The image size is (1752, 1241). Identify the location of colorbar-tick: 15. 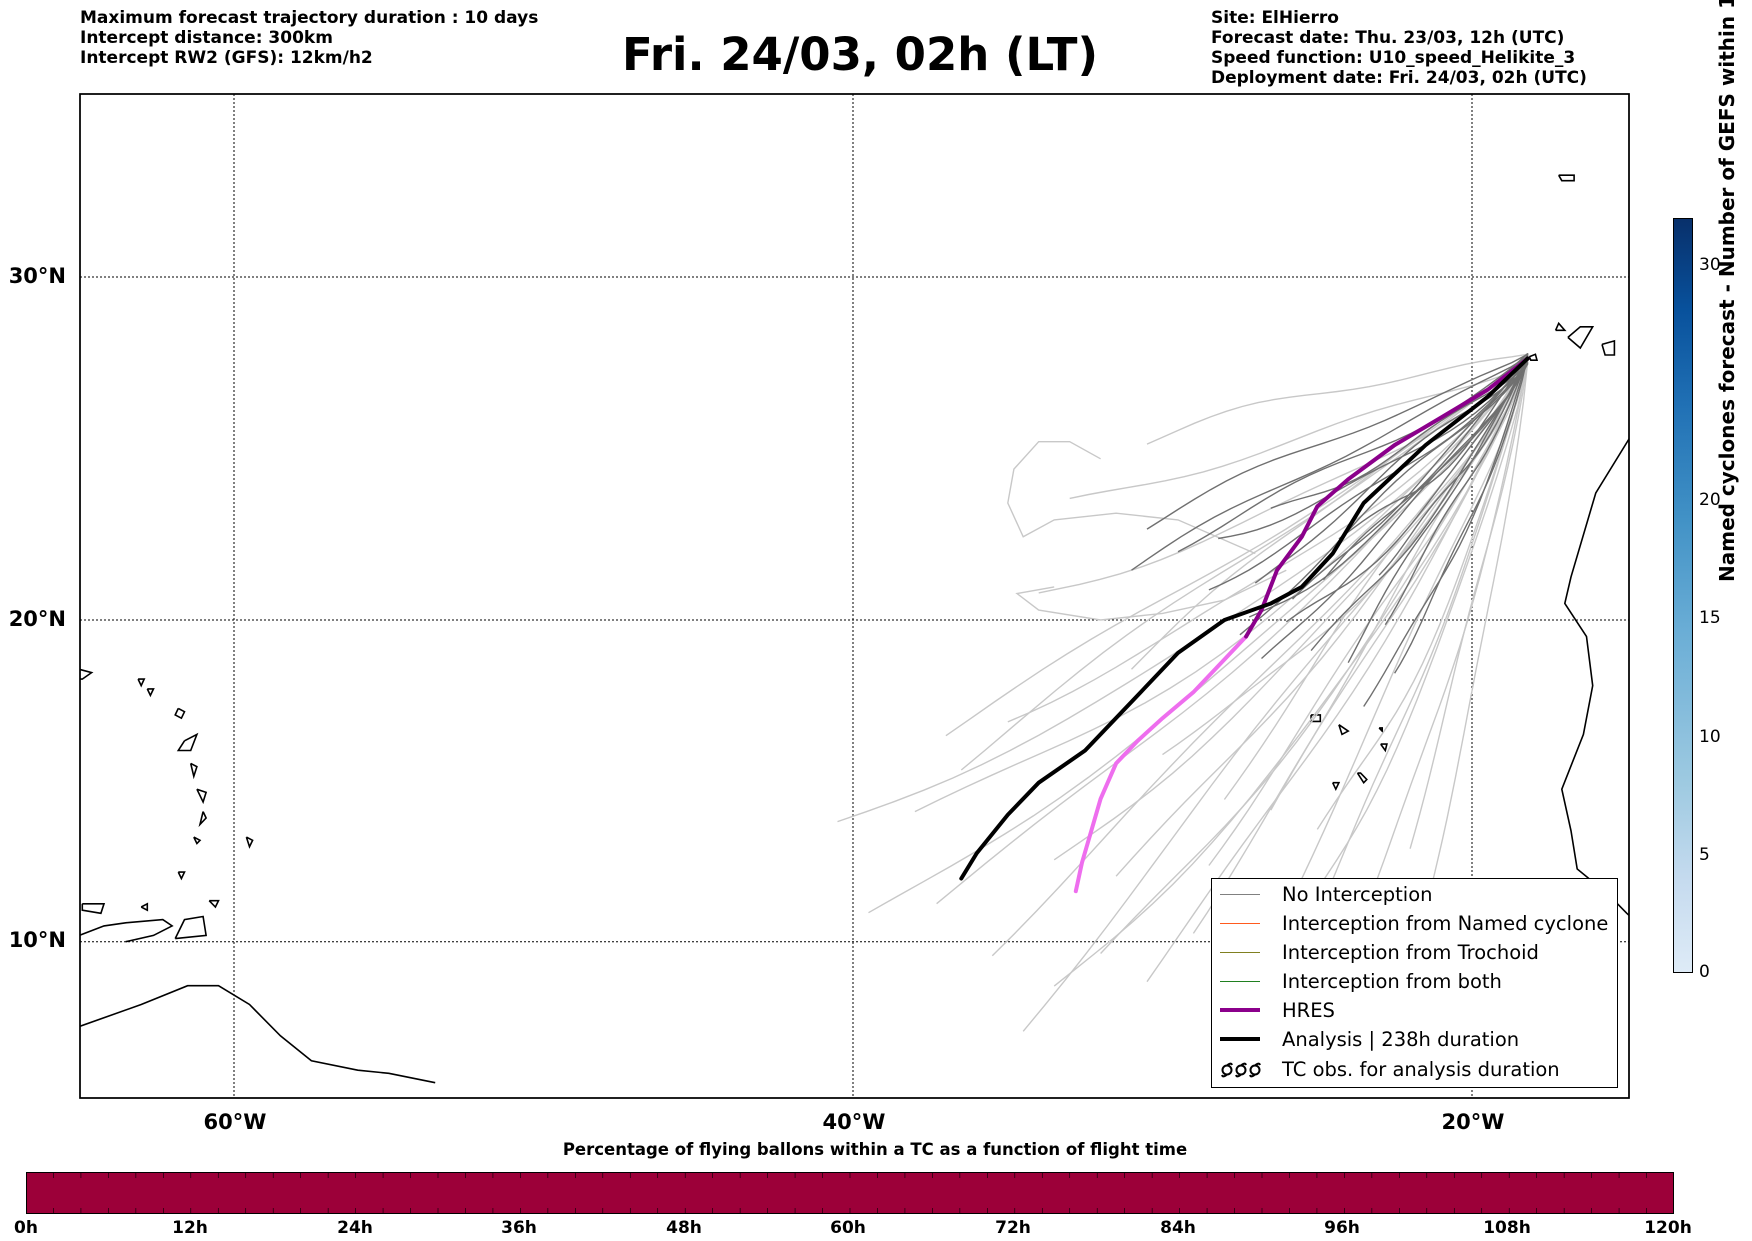
(1710, 618).